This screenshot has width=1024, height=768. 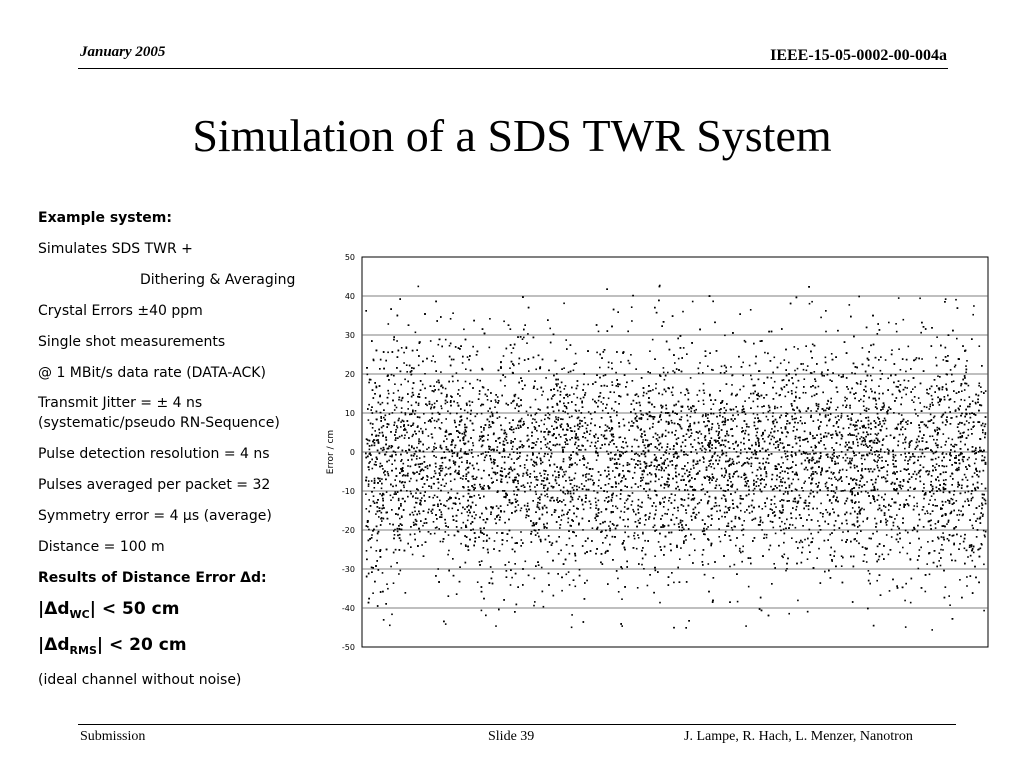 I want to click on text-line: Single shot measurements, so click(x=132, y=342).